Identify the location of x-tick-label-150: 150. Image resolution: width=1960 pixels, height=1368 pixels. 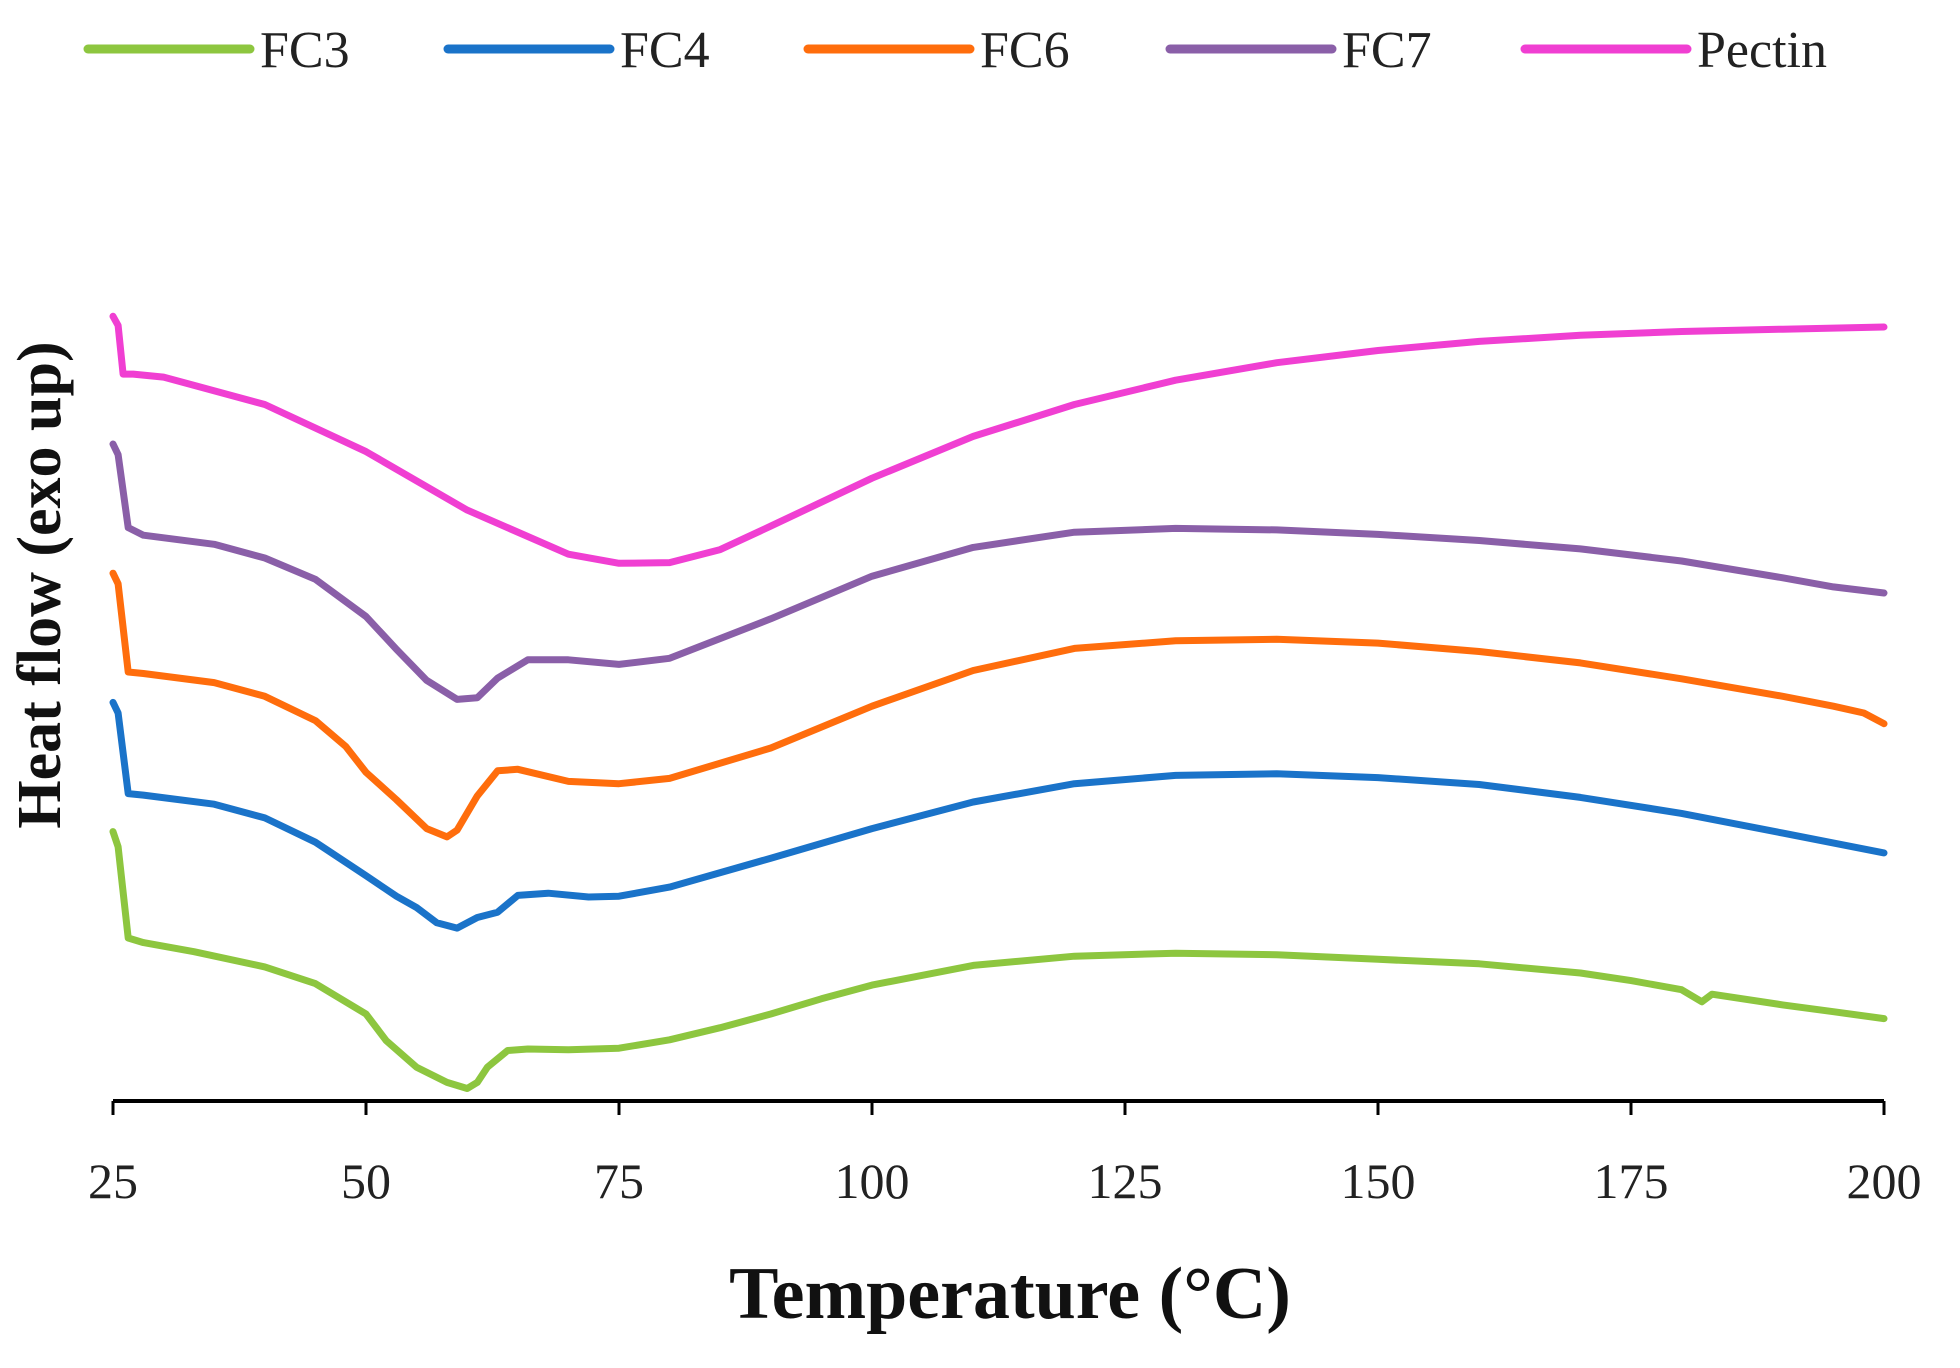
(1378, 1181).